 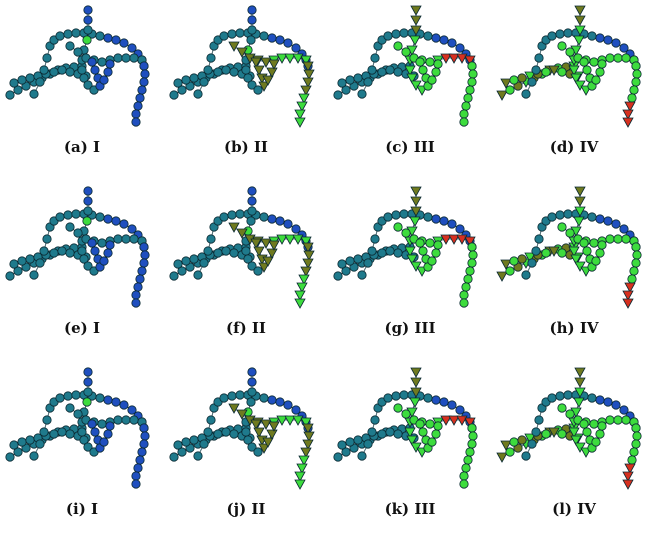 What do you see at coordinates (82, 509) in the screenshot?
I see `caption-i: (i) I` at bounding box center [82, 509].